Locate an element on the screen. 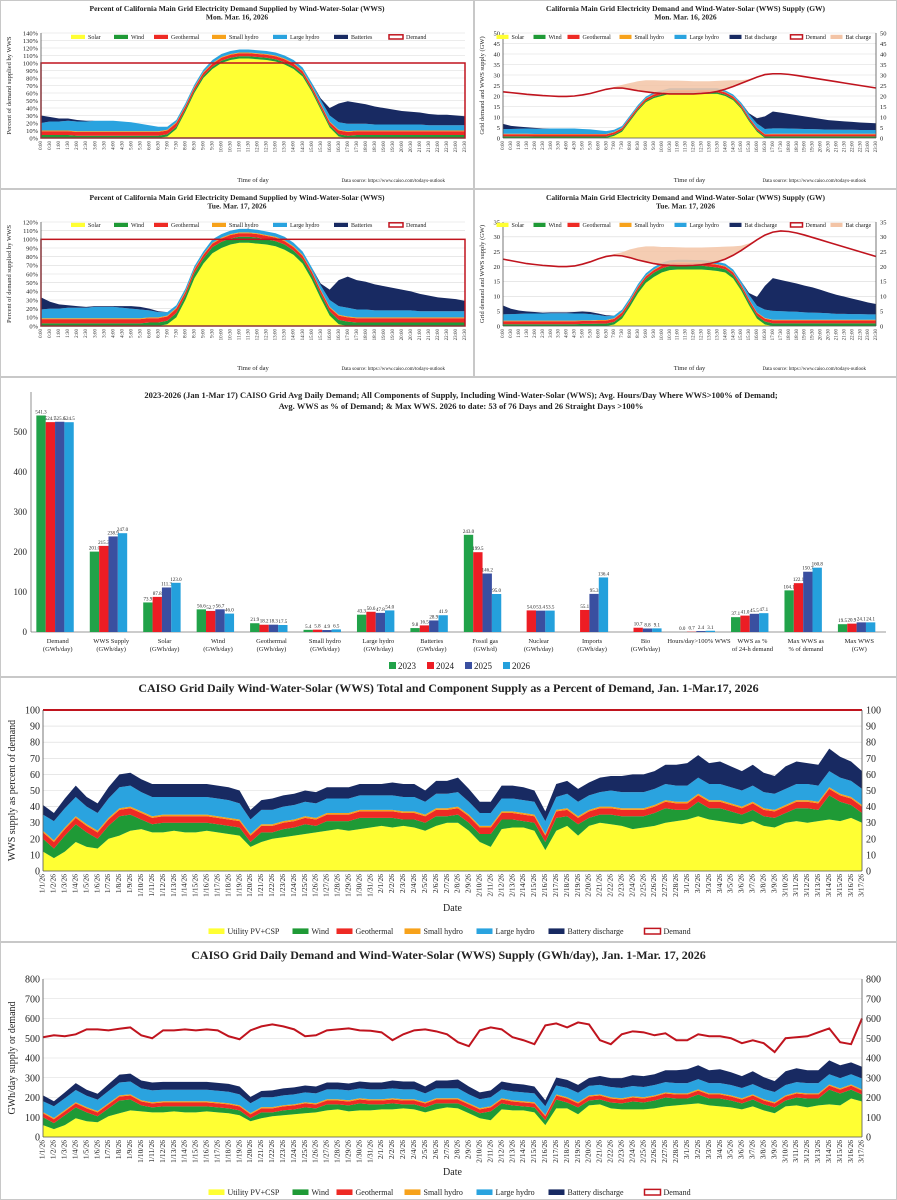  x-tick-label: 21:30 is located at coordinates (429, 147).